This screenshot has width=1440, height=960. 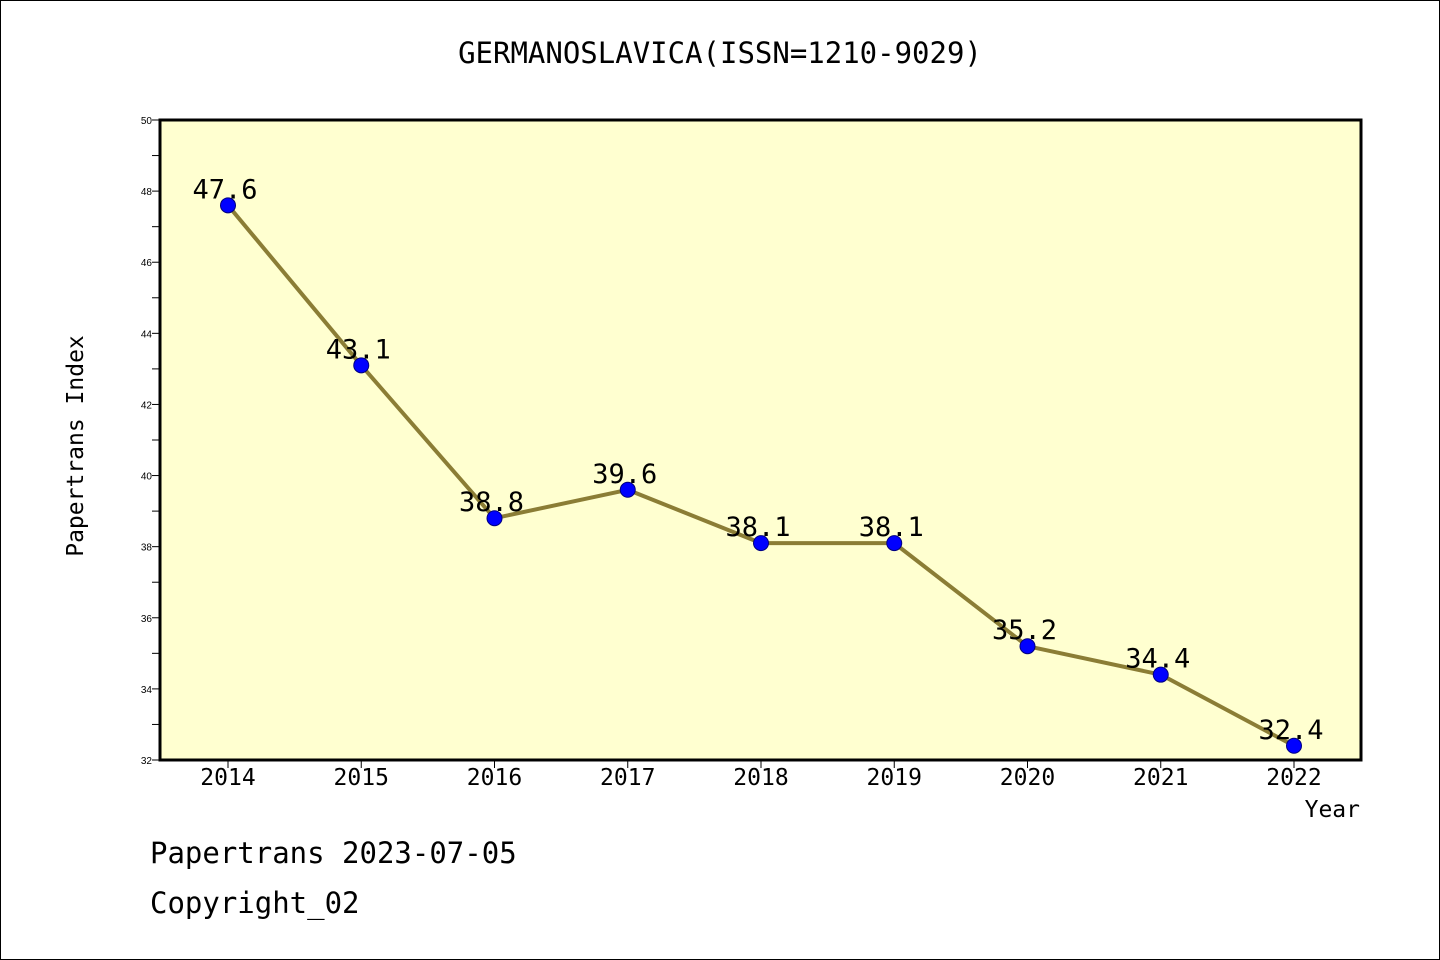 What do you see at coordinates (1290, 730) in the screenshot?
I see `data-label: 32.4` at bounding box center [1290, 730].